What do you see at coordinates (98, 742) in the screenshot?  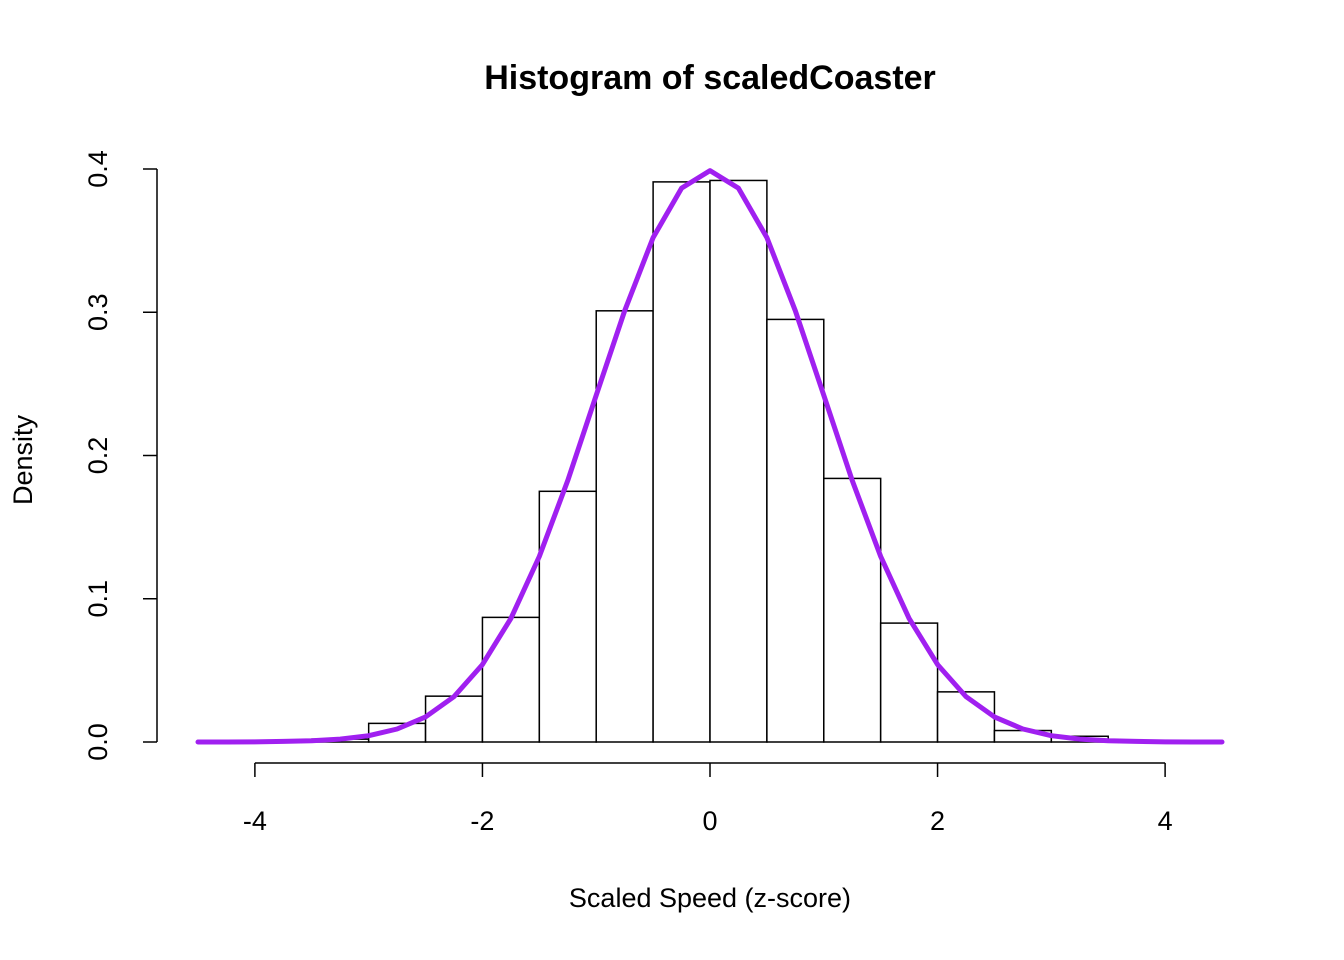 I see `y-tick-label: 0.0` at bounding box center [98, 742].